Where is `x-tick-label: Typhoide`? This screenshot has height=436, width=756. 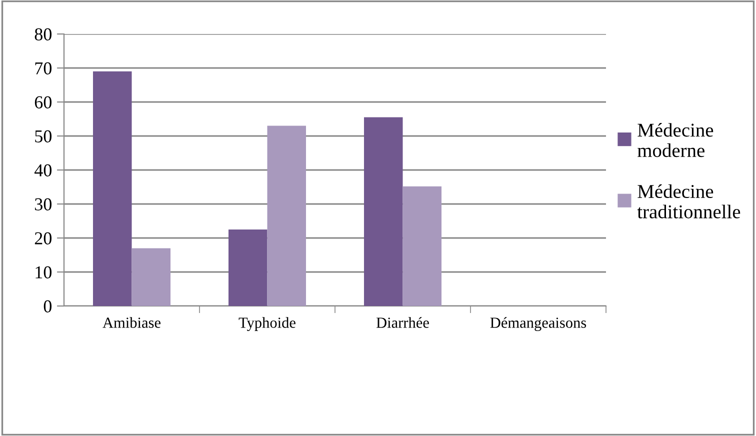 x-tick-label: Typhoide is located at coordinates (267, 324).